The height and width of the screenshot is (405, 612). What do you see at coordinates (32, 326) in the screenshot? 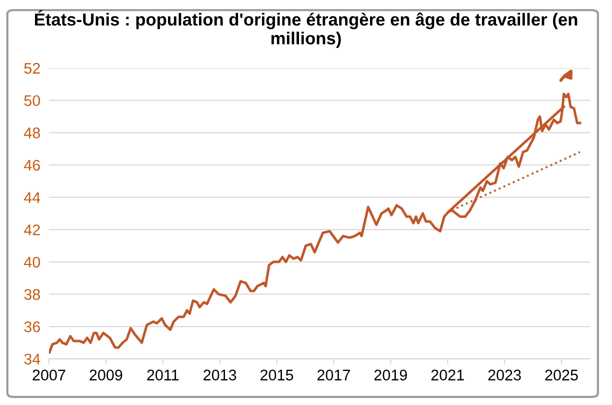
I see `y-tick-label: 36` at bounding box center [32, 326].